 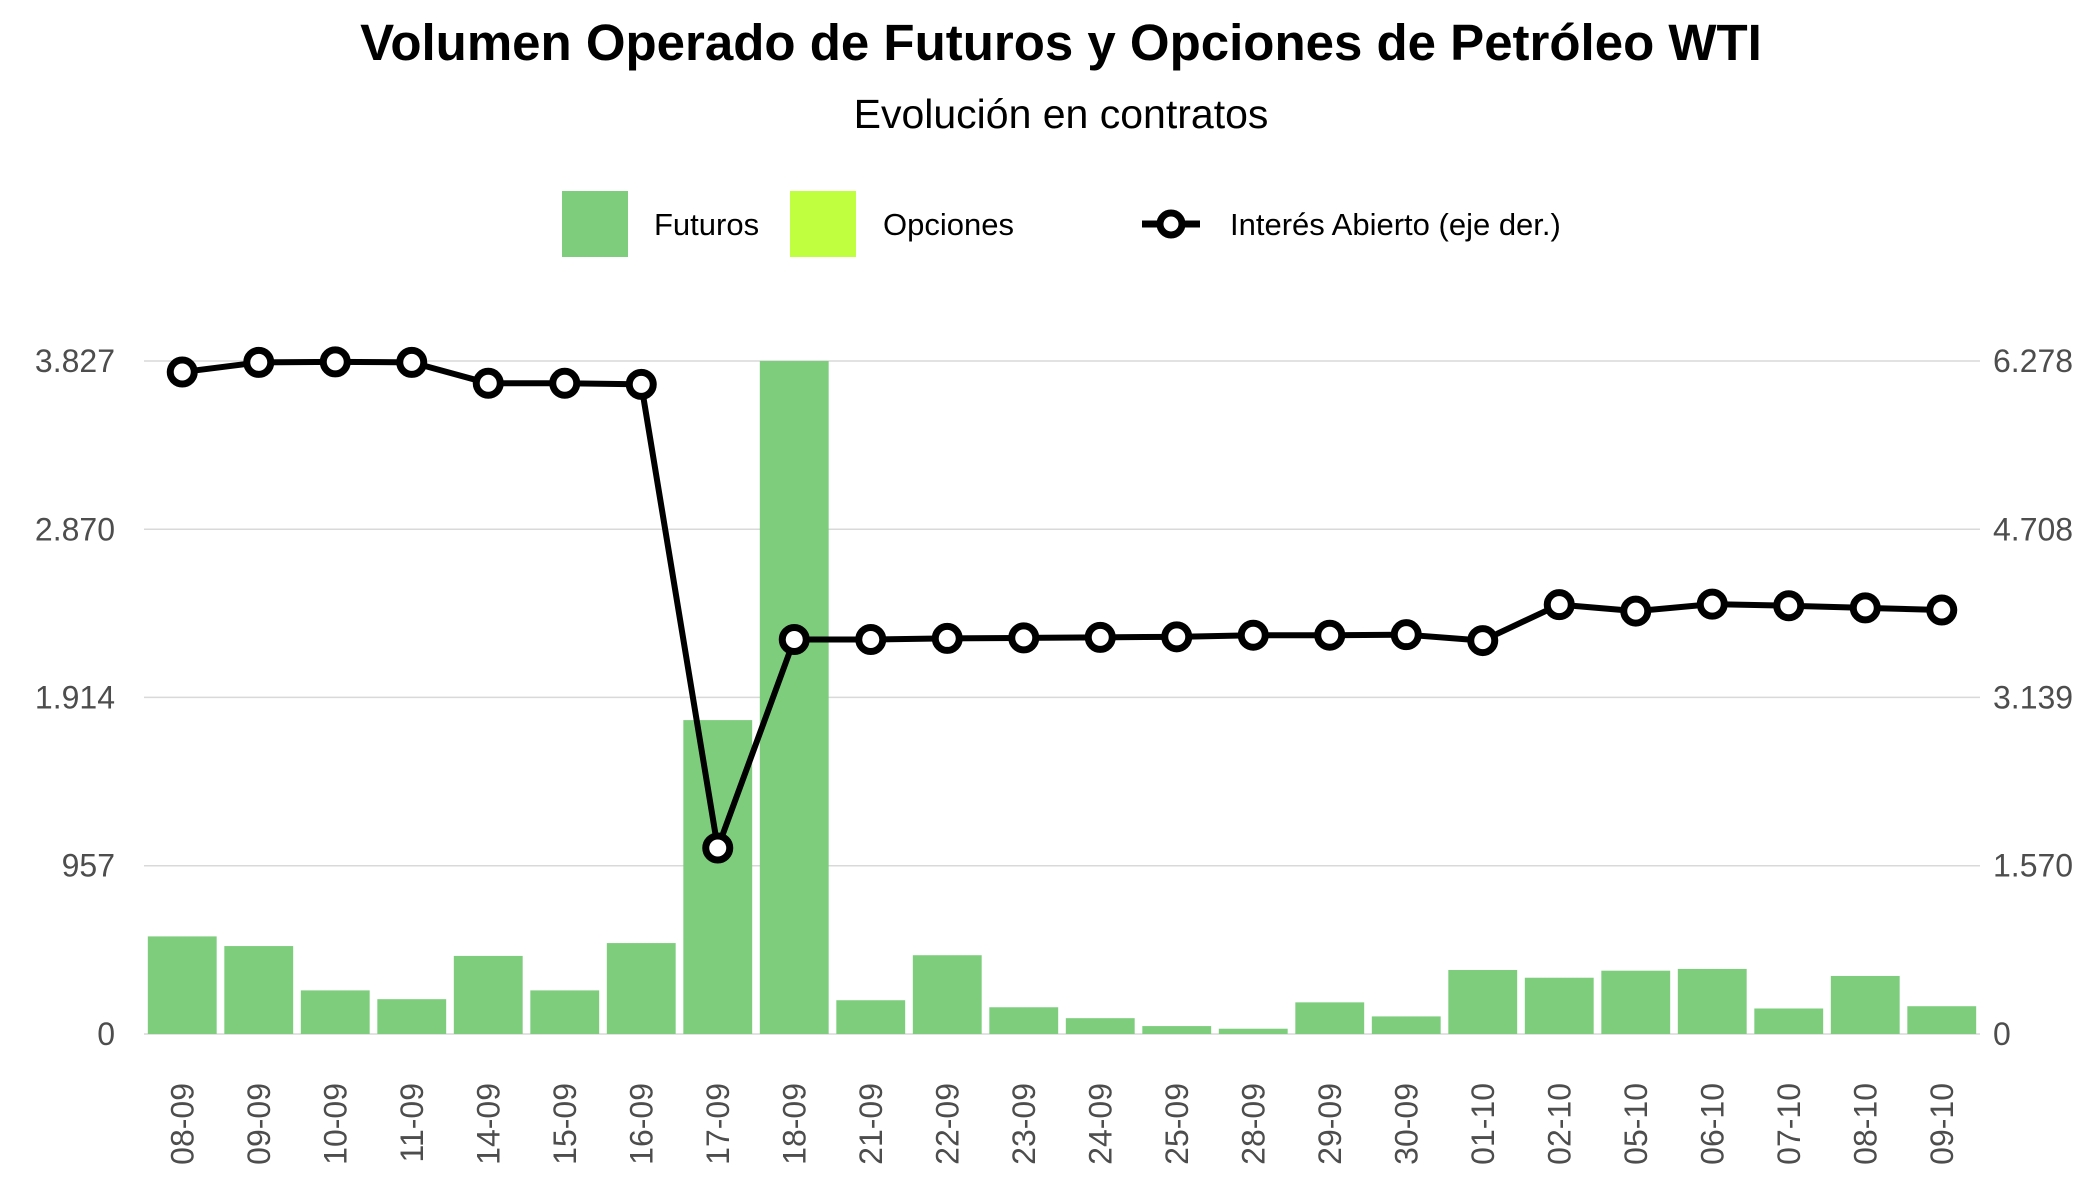 I want to click on legend-label-interes-abierto: Interés Abierto (eje der.), so click(x=1395, y=224).